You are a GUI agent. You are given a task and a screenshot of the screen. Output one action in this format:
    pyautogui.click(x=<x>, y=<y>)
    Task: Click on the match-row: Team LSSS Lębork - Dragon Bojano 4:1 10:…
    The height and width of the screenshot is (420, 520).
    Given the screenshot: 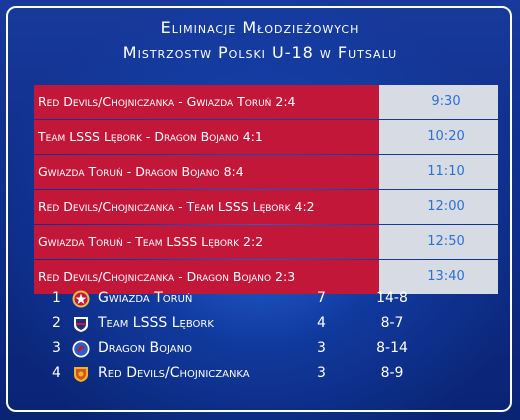 What is the action you would take?
    pyautogui.click(x=266, y=137)
    